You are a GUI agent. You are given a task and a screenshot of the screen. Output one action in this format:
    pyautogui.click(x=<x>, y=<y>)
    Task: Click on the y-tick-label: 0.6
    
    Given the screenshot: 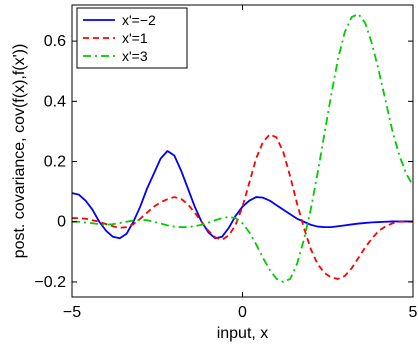 What is the action you would take?
    pyautogui.click(x=55, y=41)
    